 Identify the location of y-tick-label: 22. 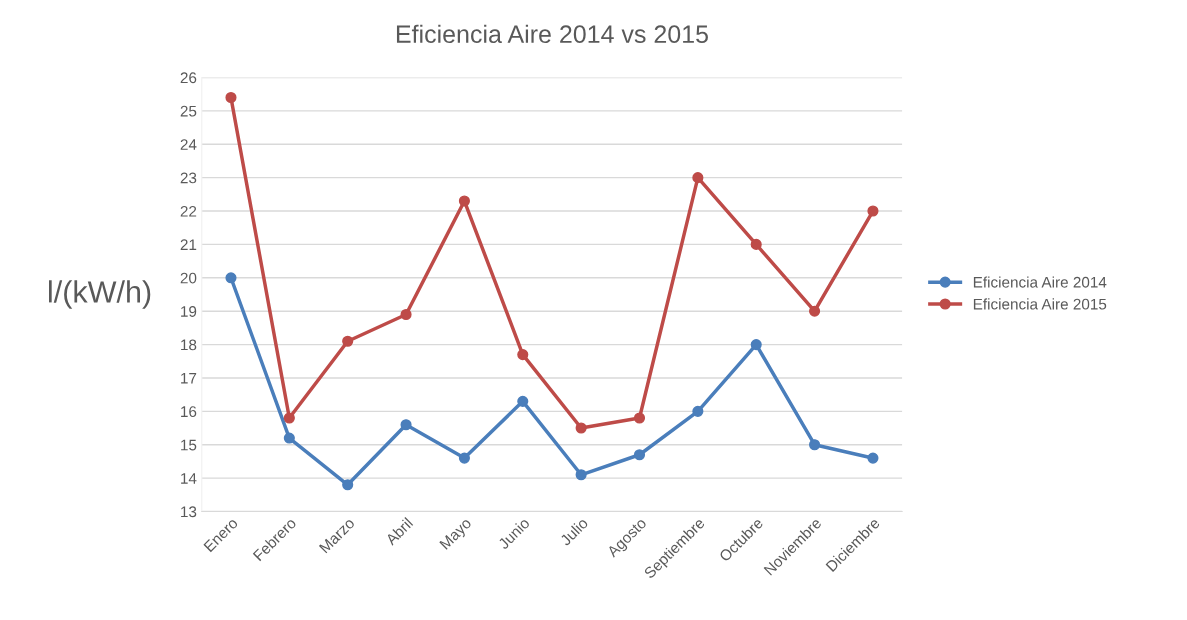
(188, 211).